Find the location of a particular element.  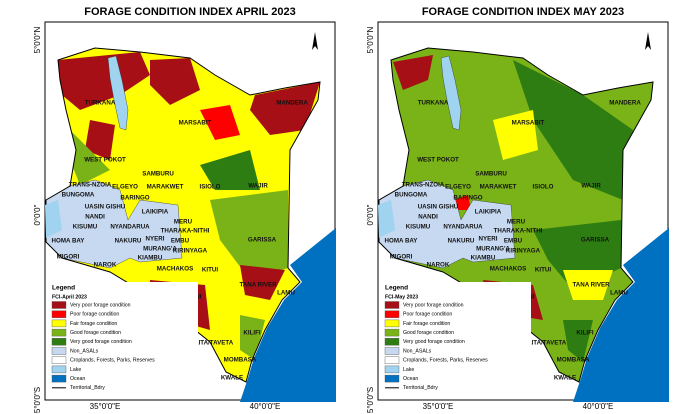

legend-subtitle: FCI-May 2023 is located at coordinates (401, 297).